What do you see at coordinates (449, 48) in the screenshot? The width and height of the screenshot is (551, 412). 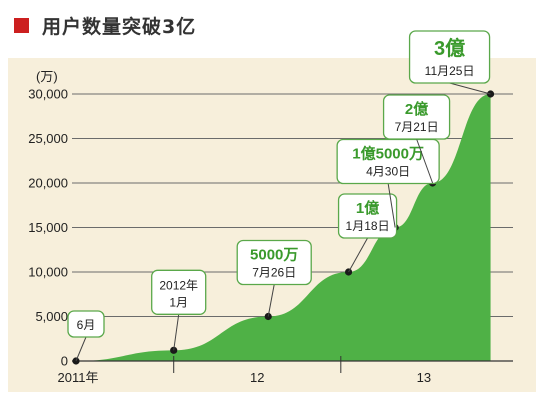 I see `callout-main-label: 3億` at bounding box center [449, 48].